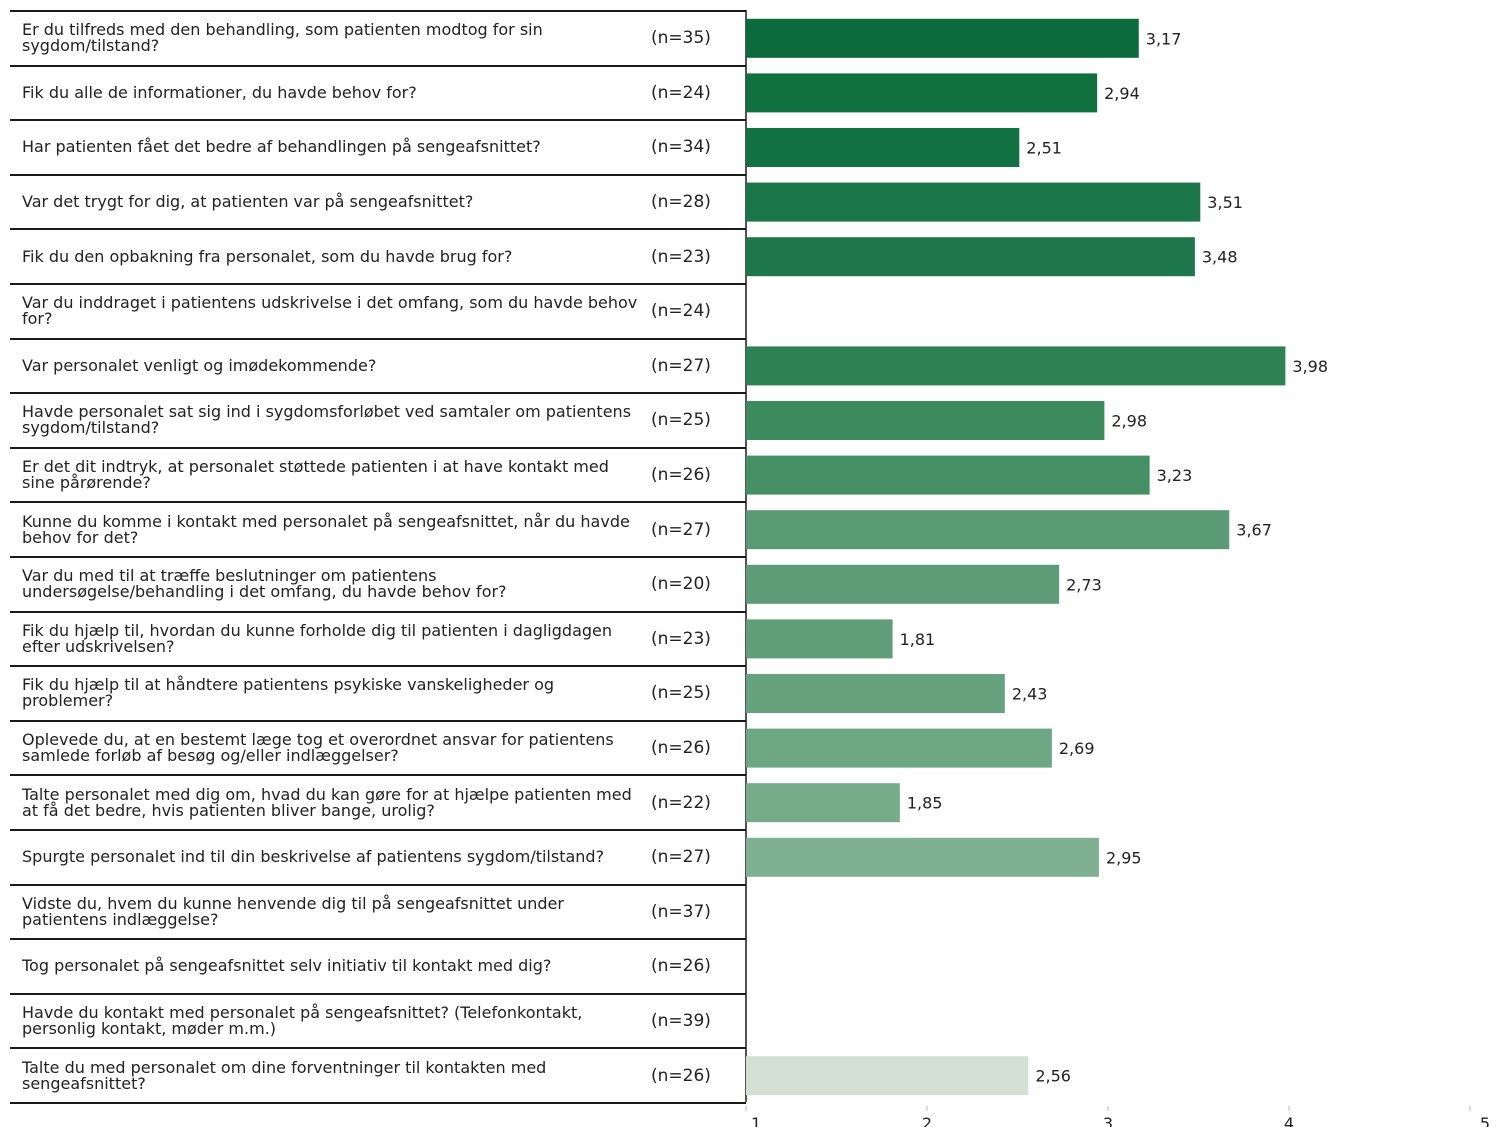  I want to click on value-label: 3,17, so click(1164, 38).